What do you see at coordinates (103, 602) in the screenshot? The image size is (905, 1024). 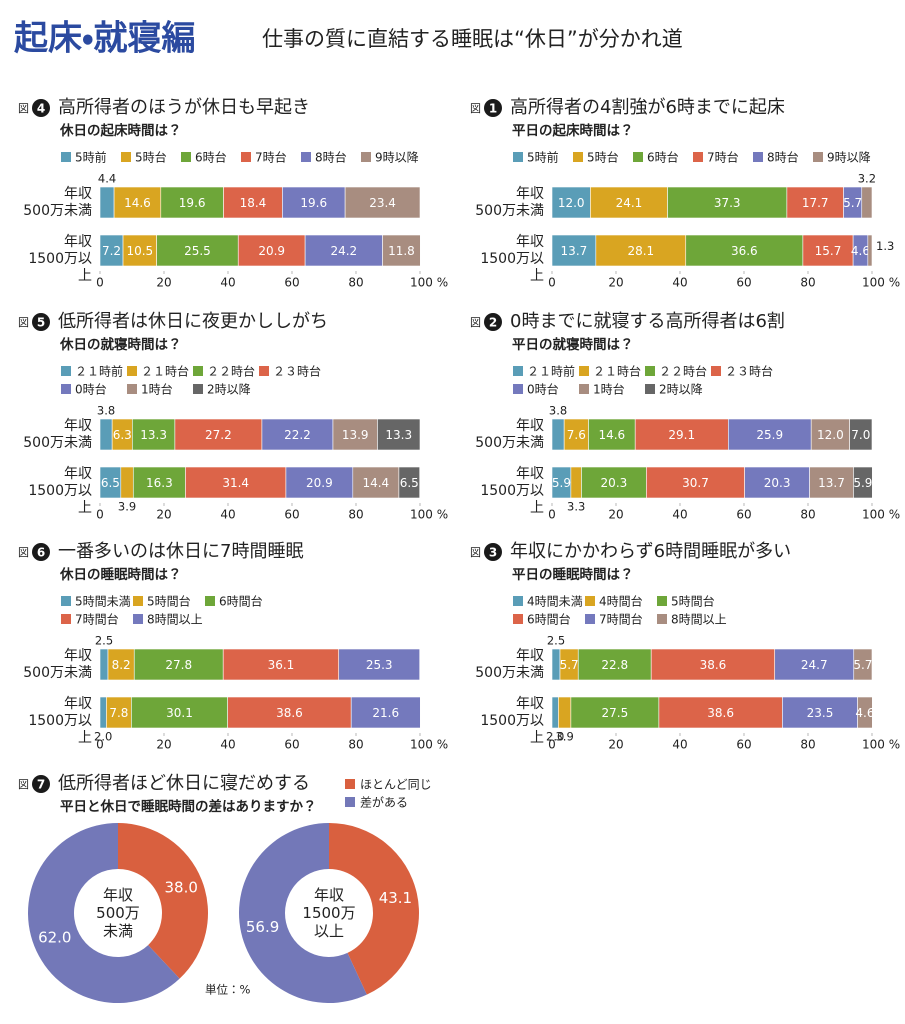 I see `legend-label: 5時間未満` at bounding box center [103, 602].